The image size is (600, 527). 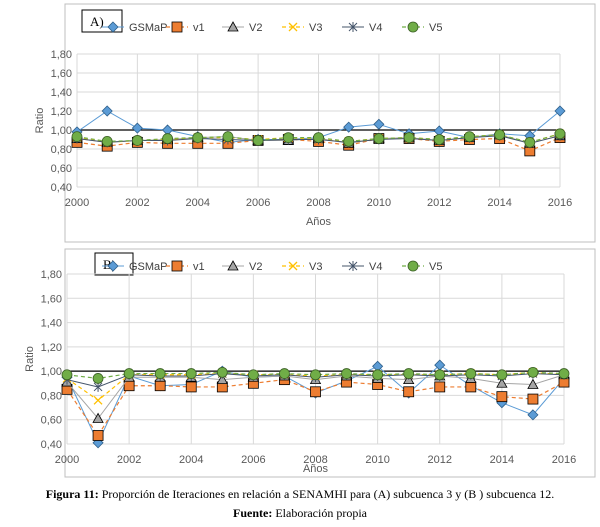 I want to click on y-tick-label: 1,20, so click(x=51, y=348).